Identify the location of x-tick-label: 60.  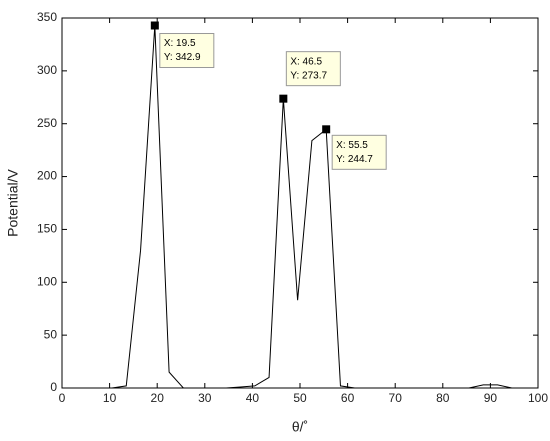
(348, 398).